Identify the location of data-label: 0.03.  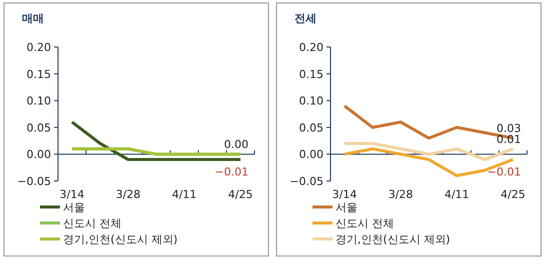
(508, 129).